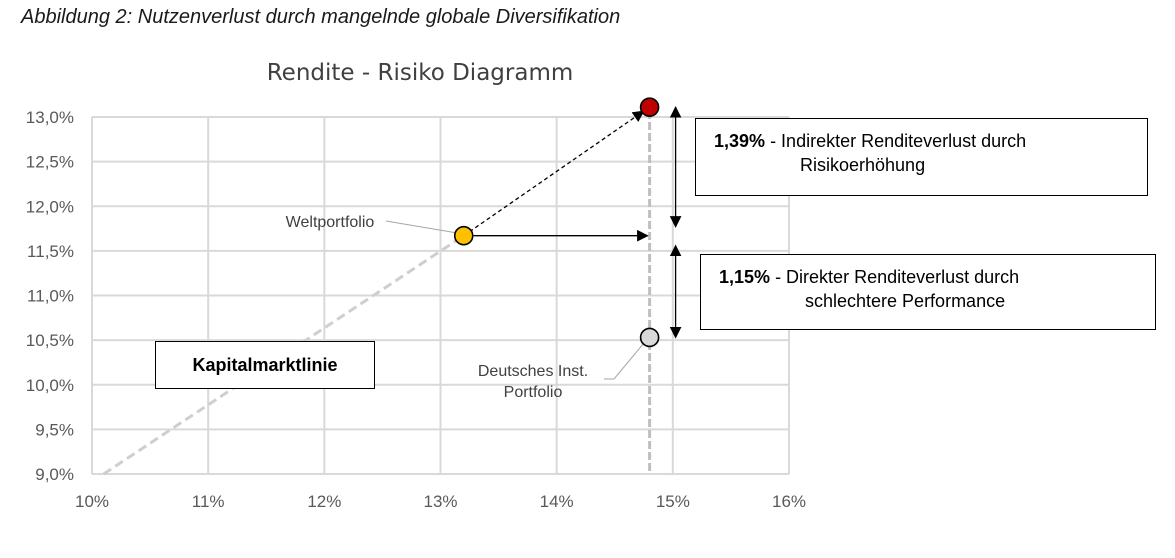  I want to click on y-tick-label: 11,5%, so click(50, 251).